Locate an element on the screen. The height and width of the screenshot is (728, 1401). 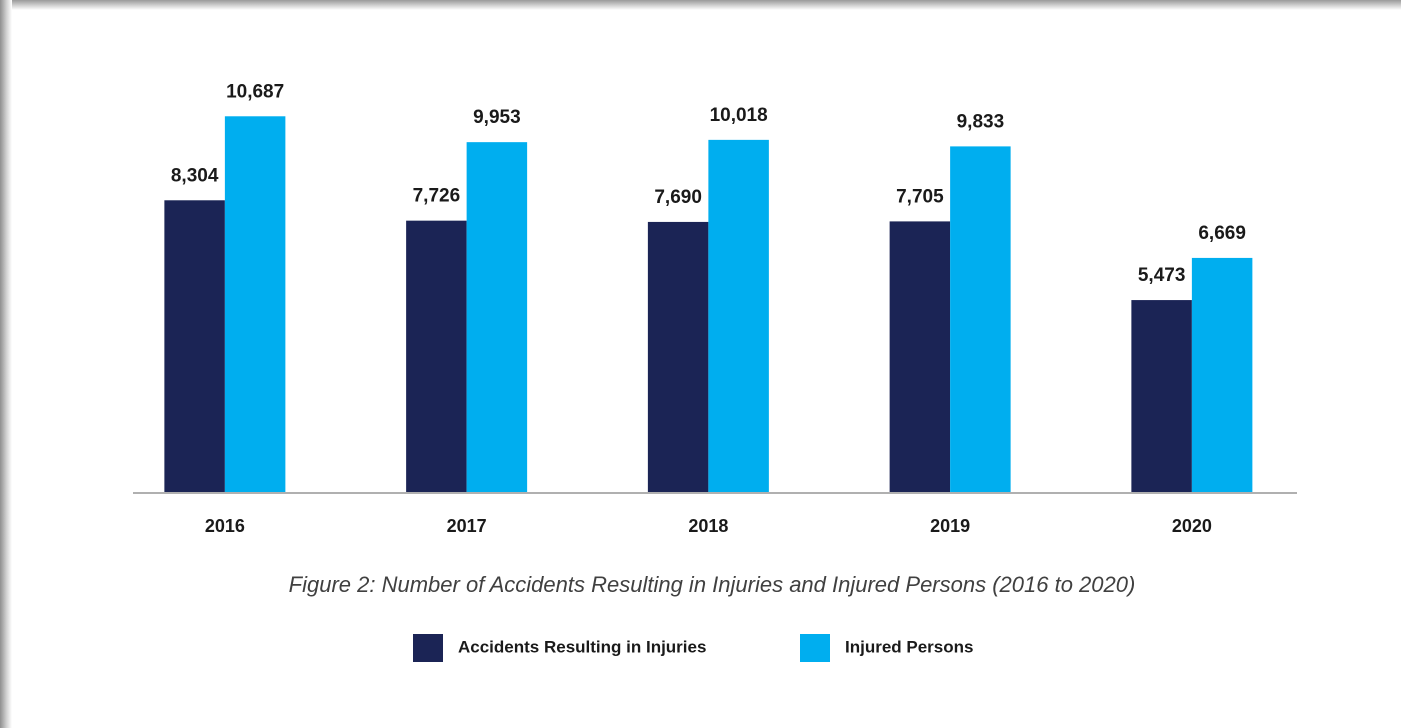
x-tick-label: 2019 is located at coordinates (950, 526).